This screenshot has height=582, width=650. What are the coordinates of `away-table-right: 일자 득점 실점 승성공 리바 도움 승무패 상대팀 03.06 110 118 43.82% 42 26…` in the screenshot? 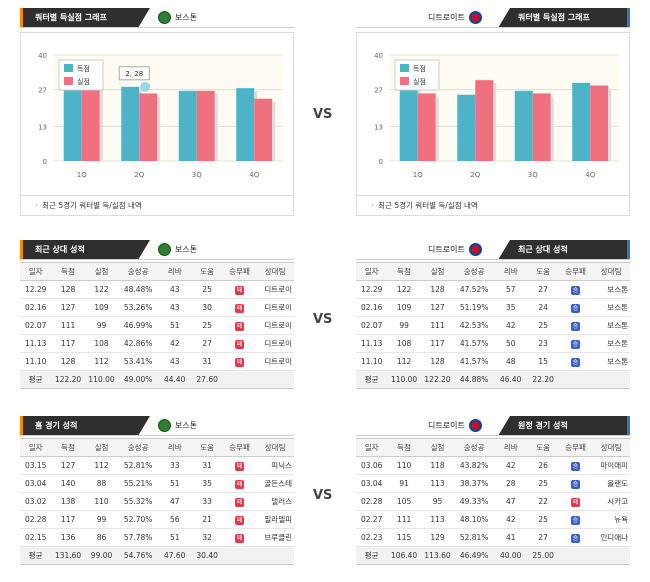 It's located at (493, 501).